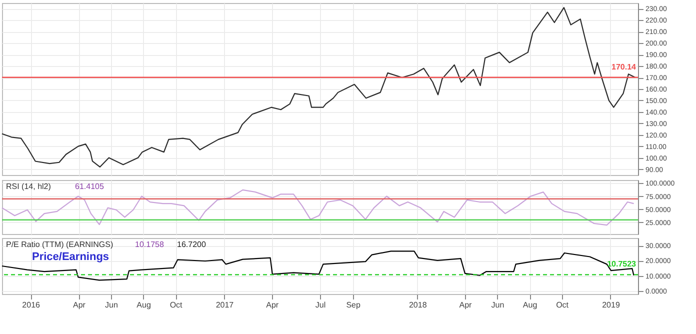  I want to click on x-tick-label: 2016, so click(31, 305).